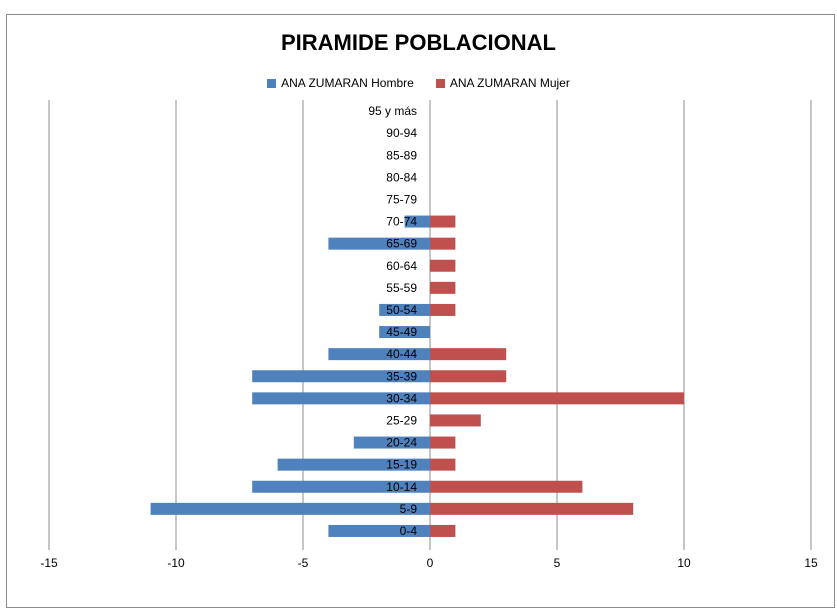 The height and width of the screenshot is (610, 837). I want to click on legend-label-hombre: ANA ZUMARAN Hombre, so click(347, 83).